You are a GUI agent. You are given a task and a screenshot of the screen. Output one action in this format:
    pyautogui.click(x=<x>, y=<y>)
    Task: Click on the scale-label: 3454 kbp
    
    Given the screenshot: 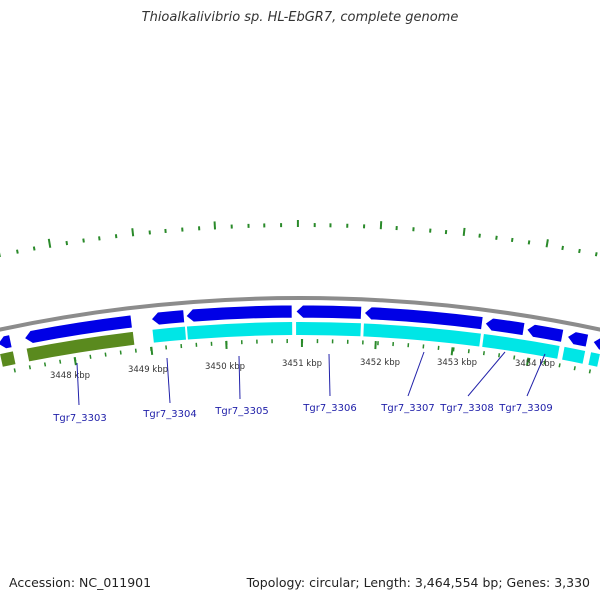 What is the action you would take?
    pyautogui.click(x=535, y=364)
    